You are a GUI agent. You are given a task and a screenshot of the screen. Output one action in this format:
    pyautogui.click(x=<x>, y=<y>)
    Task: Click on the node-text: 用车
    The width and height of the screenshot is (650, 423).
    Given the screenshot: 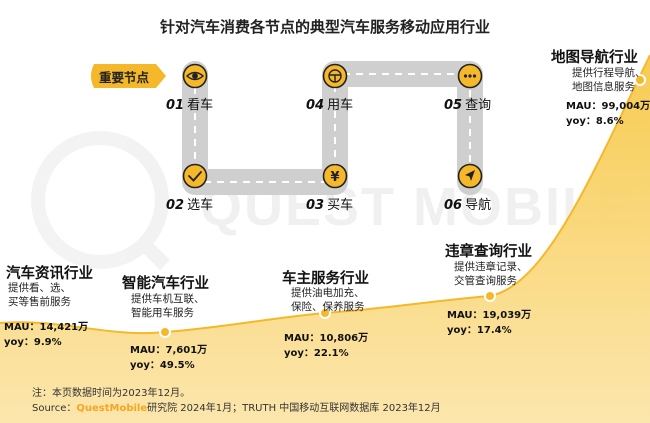 What is the action you would take?
    pyautogui.click(x=340, y=105)
    